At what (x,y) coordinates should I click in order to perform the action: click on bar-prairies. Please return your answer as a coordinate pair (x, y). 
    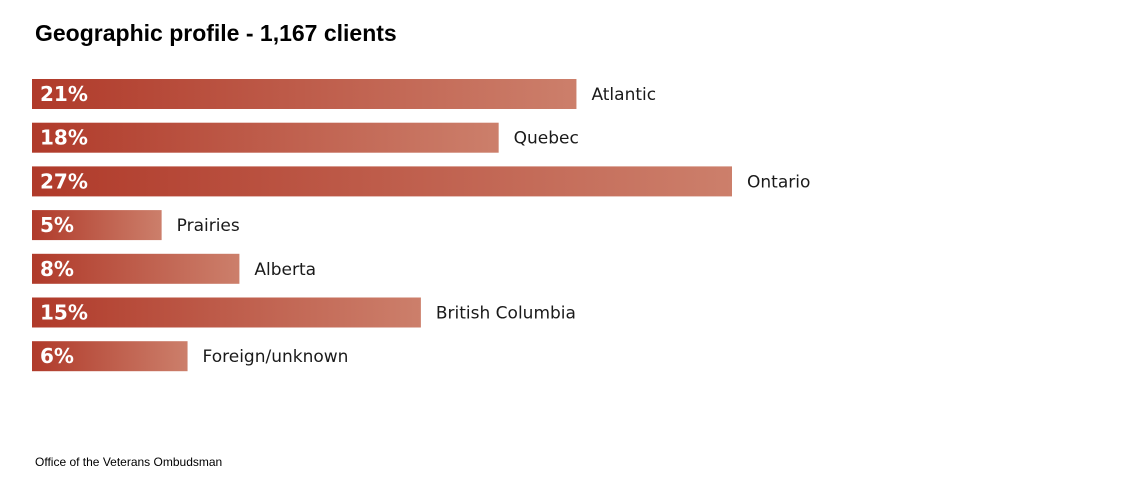
    Looking at the image, I should click on (97, 225).